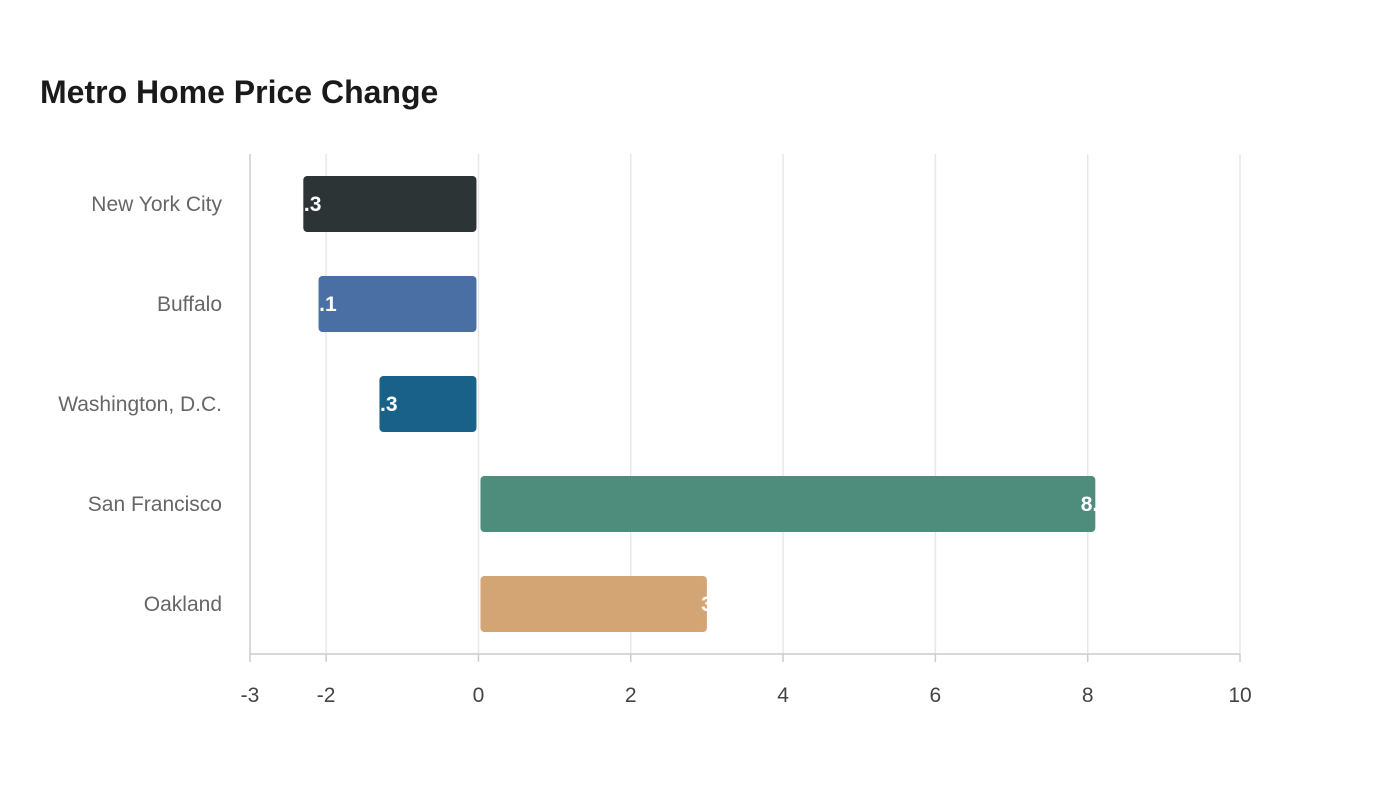 The height and width of the screenshot is (800, 1400). I want to click on chart-title: Metro Home Price Change, so click(239, 92).